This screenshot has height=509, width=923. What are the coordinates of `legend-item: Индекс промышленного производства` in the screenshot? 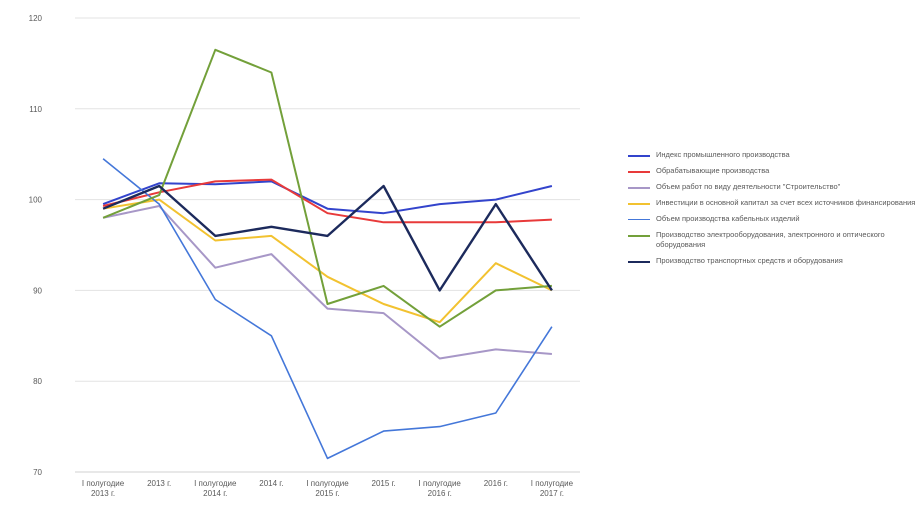 It's located at (773, 155).